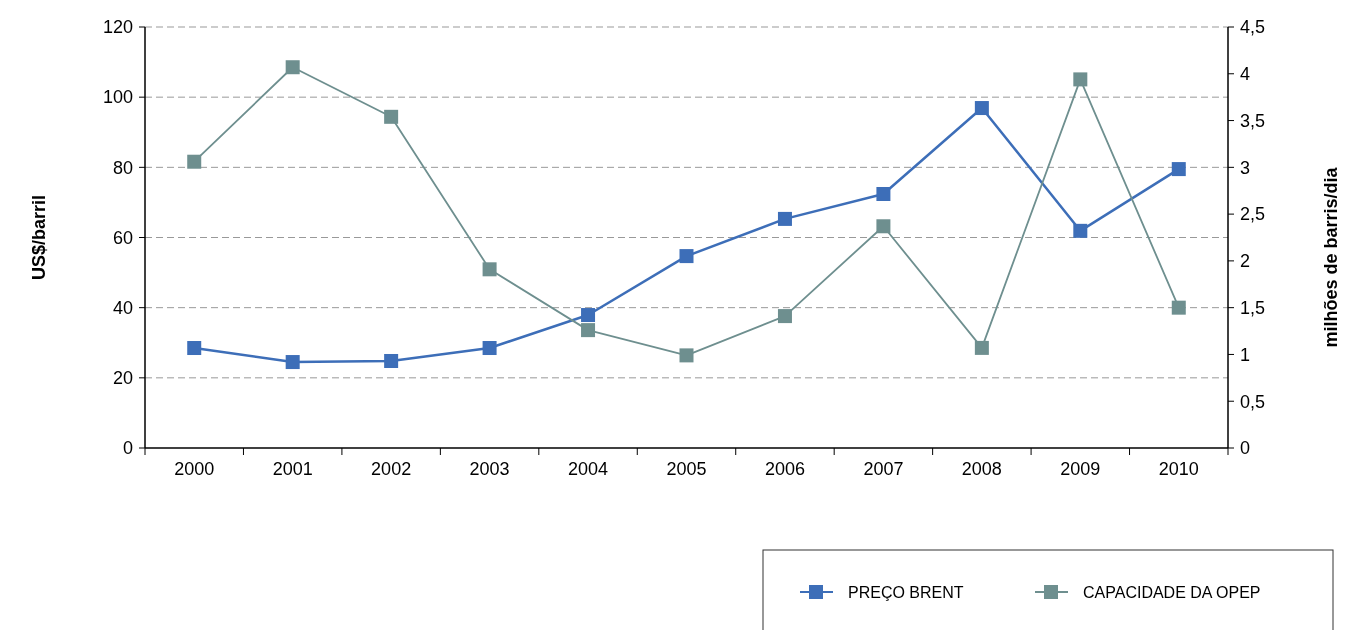 This screenshot has width=1349, height=630. I want to click on y-tick-label: 120, so click(117, 27).